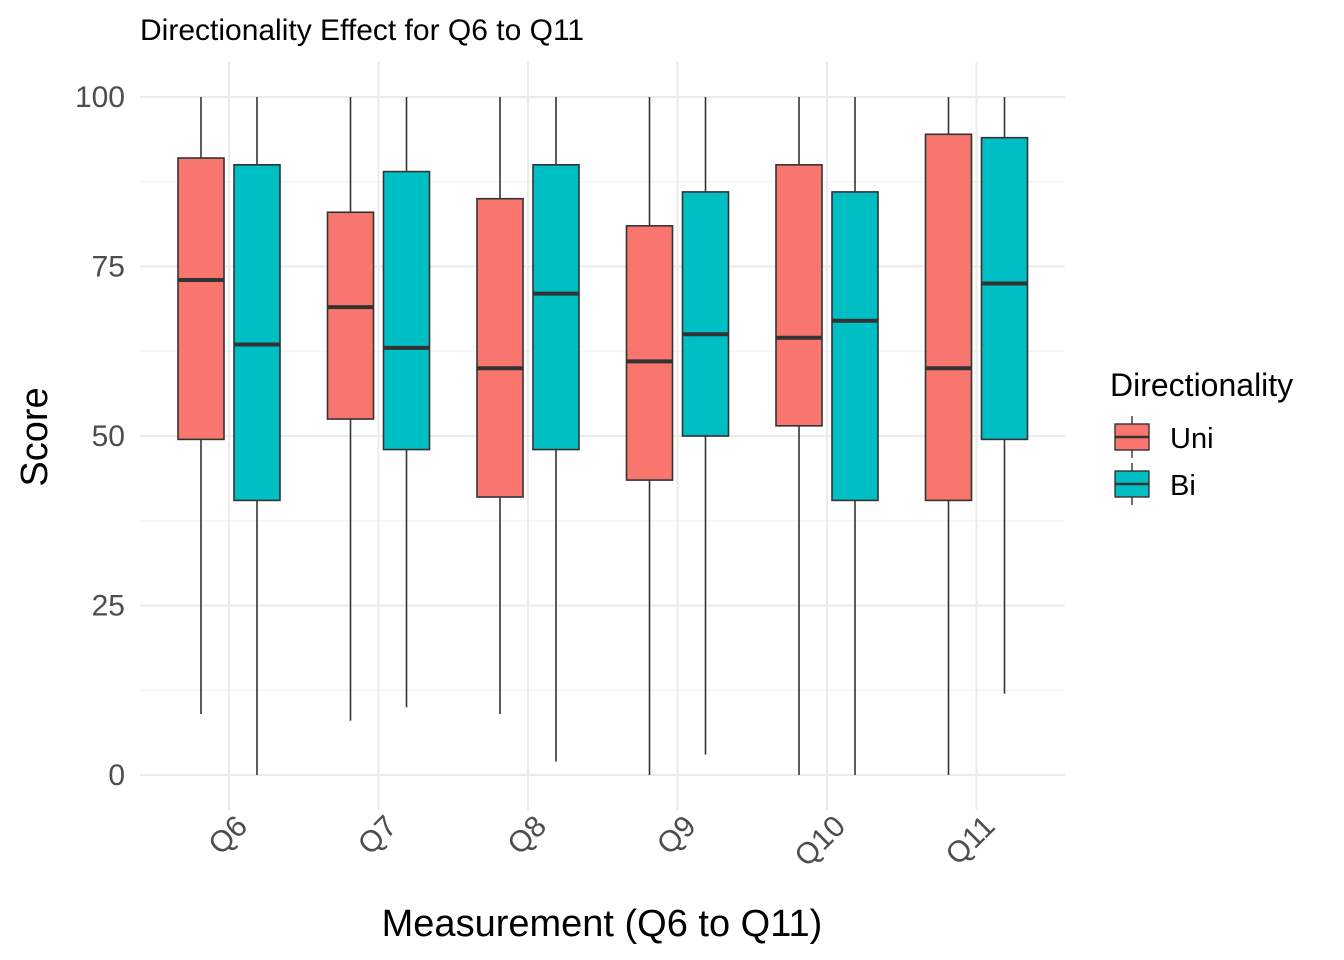  I want to click on legend-item-bi: Bi, so click(1155, 484).